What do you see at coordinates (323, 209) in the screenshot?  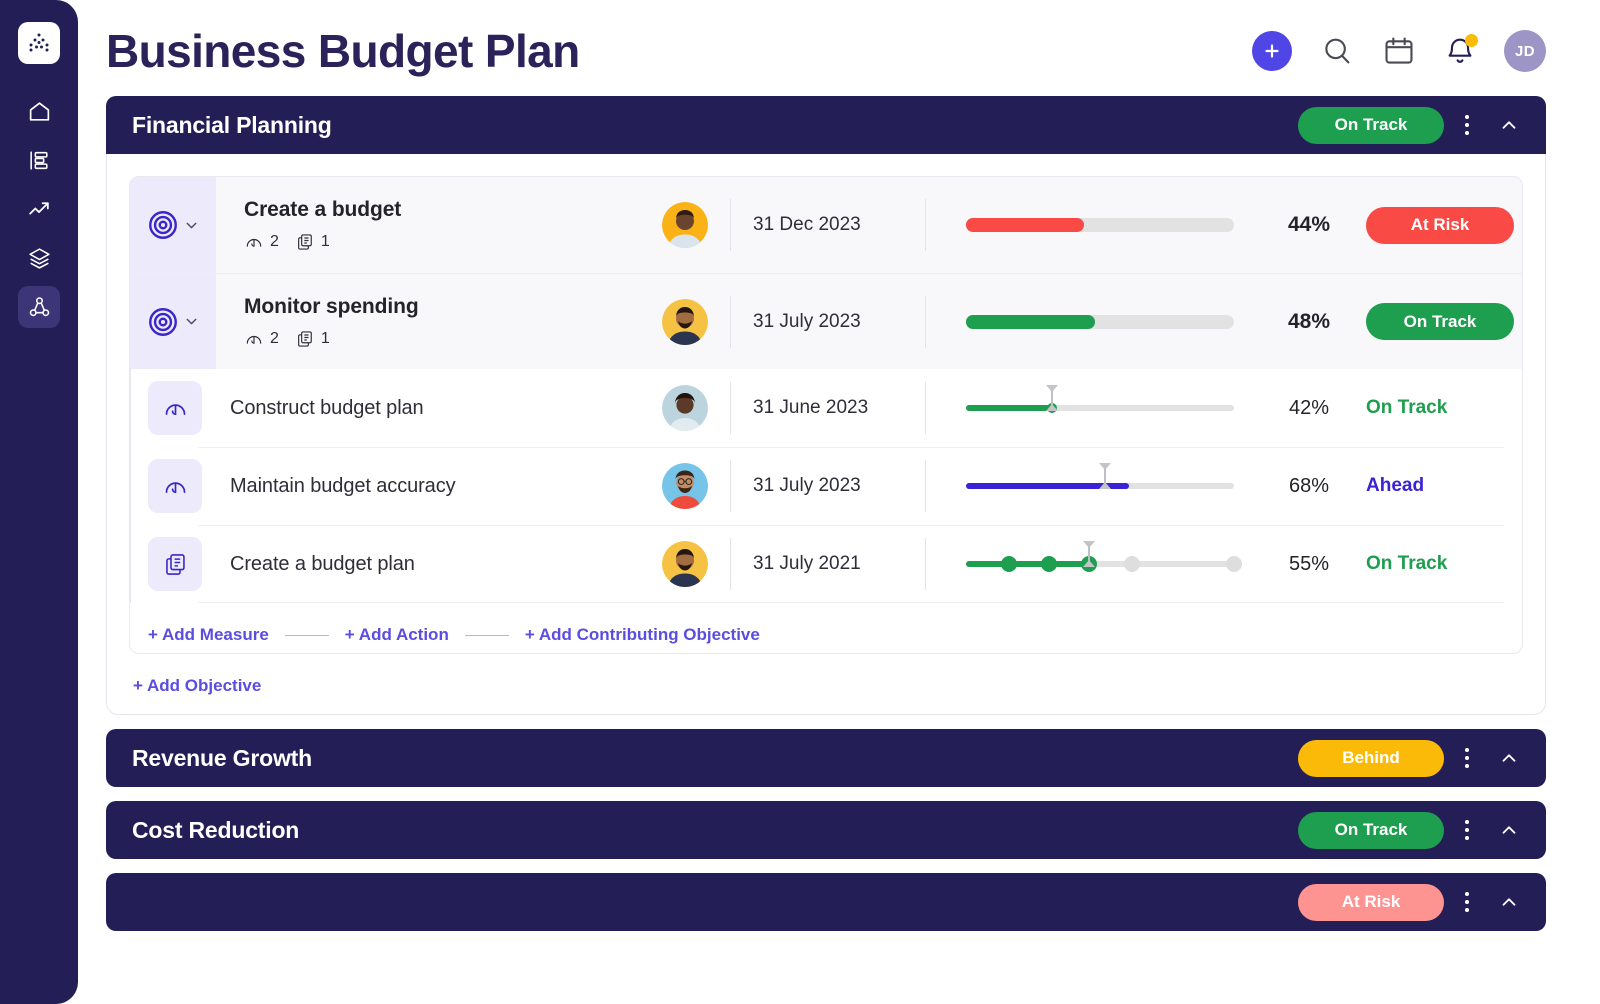 I see `objective-name: Create a budget` at bounding box center [323, 209].